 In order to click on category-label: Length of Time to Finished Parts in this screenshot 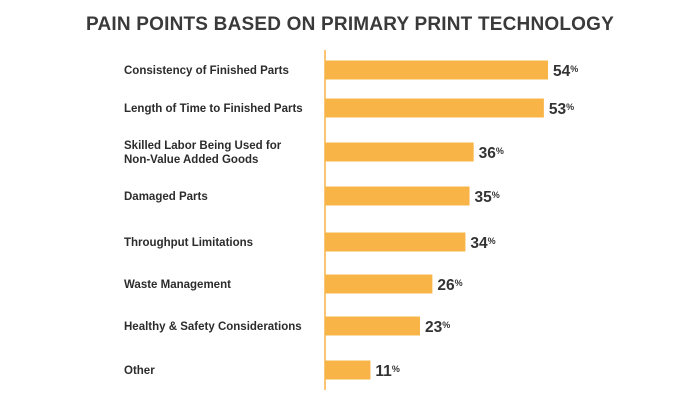, I will do `click(213, 109)`.